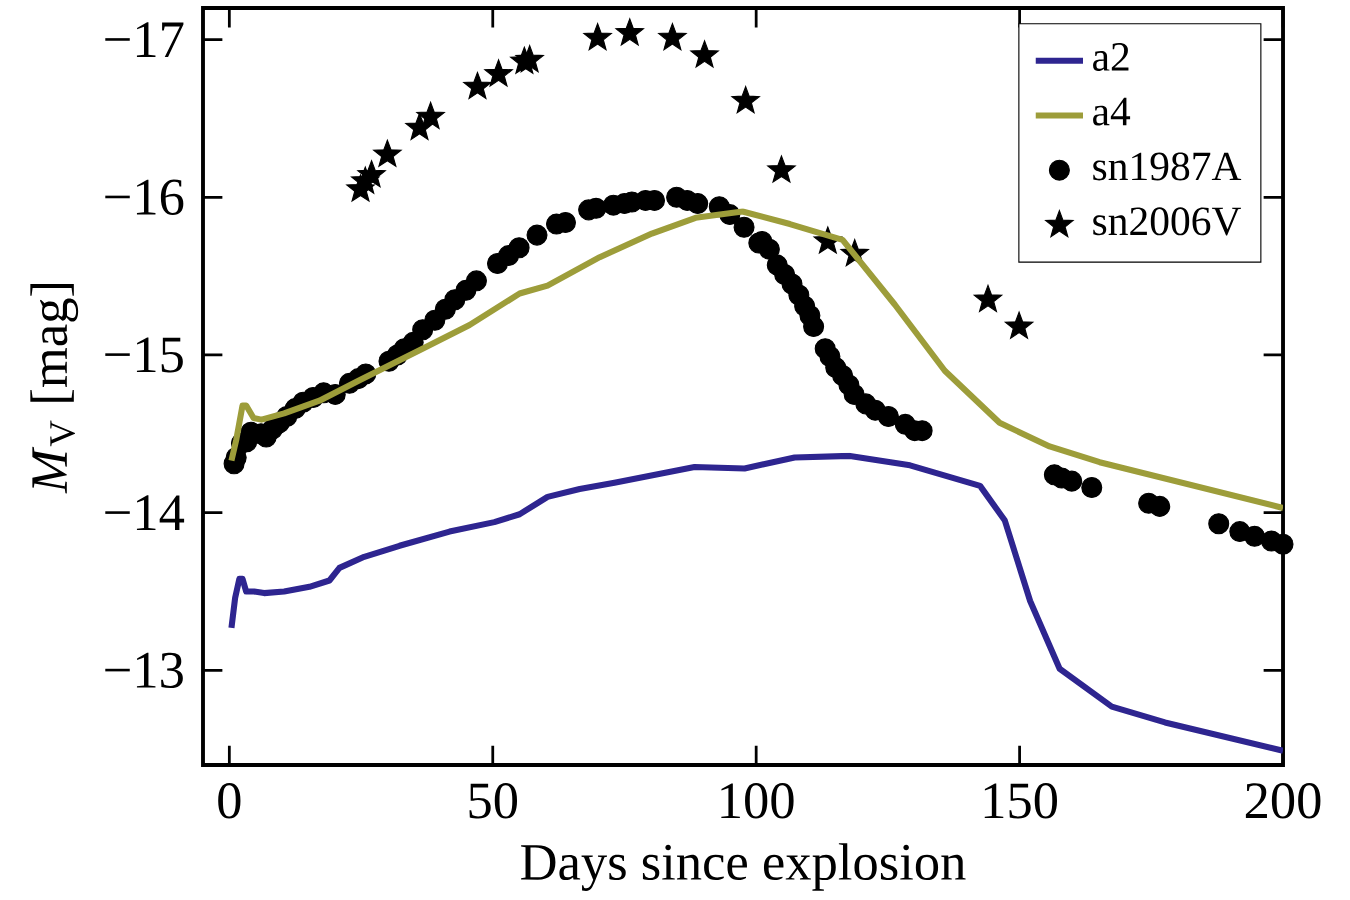  I want to click on y-tick-label: −17, so click(144, 39).